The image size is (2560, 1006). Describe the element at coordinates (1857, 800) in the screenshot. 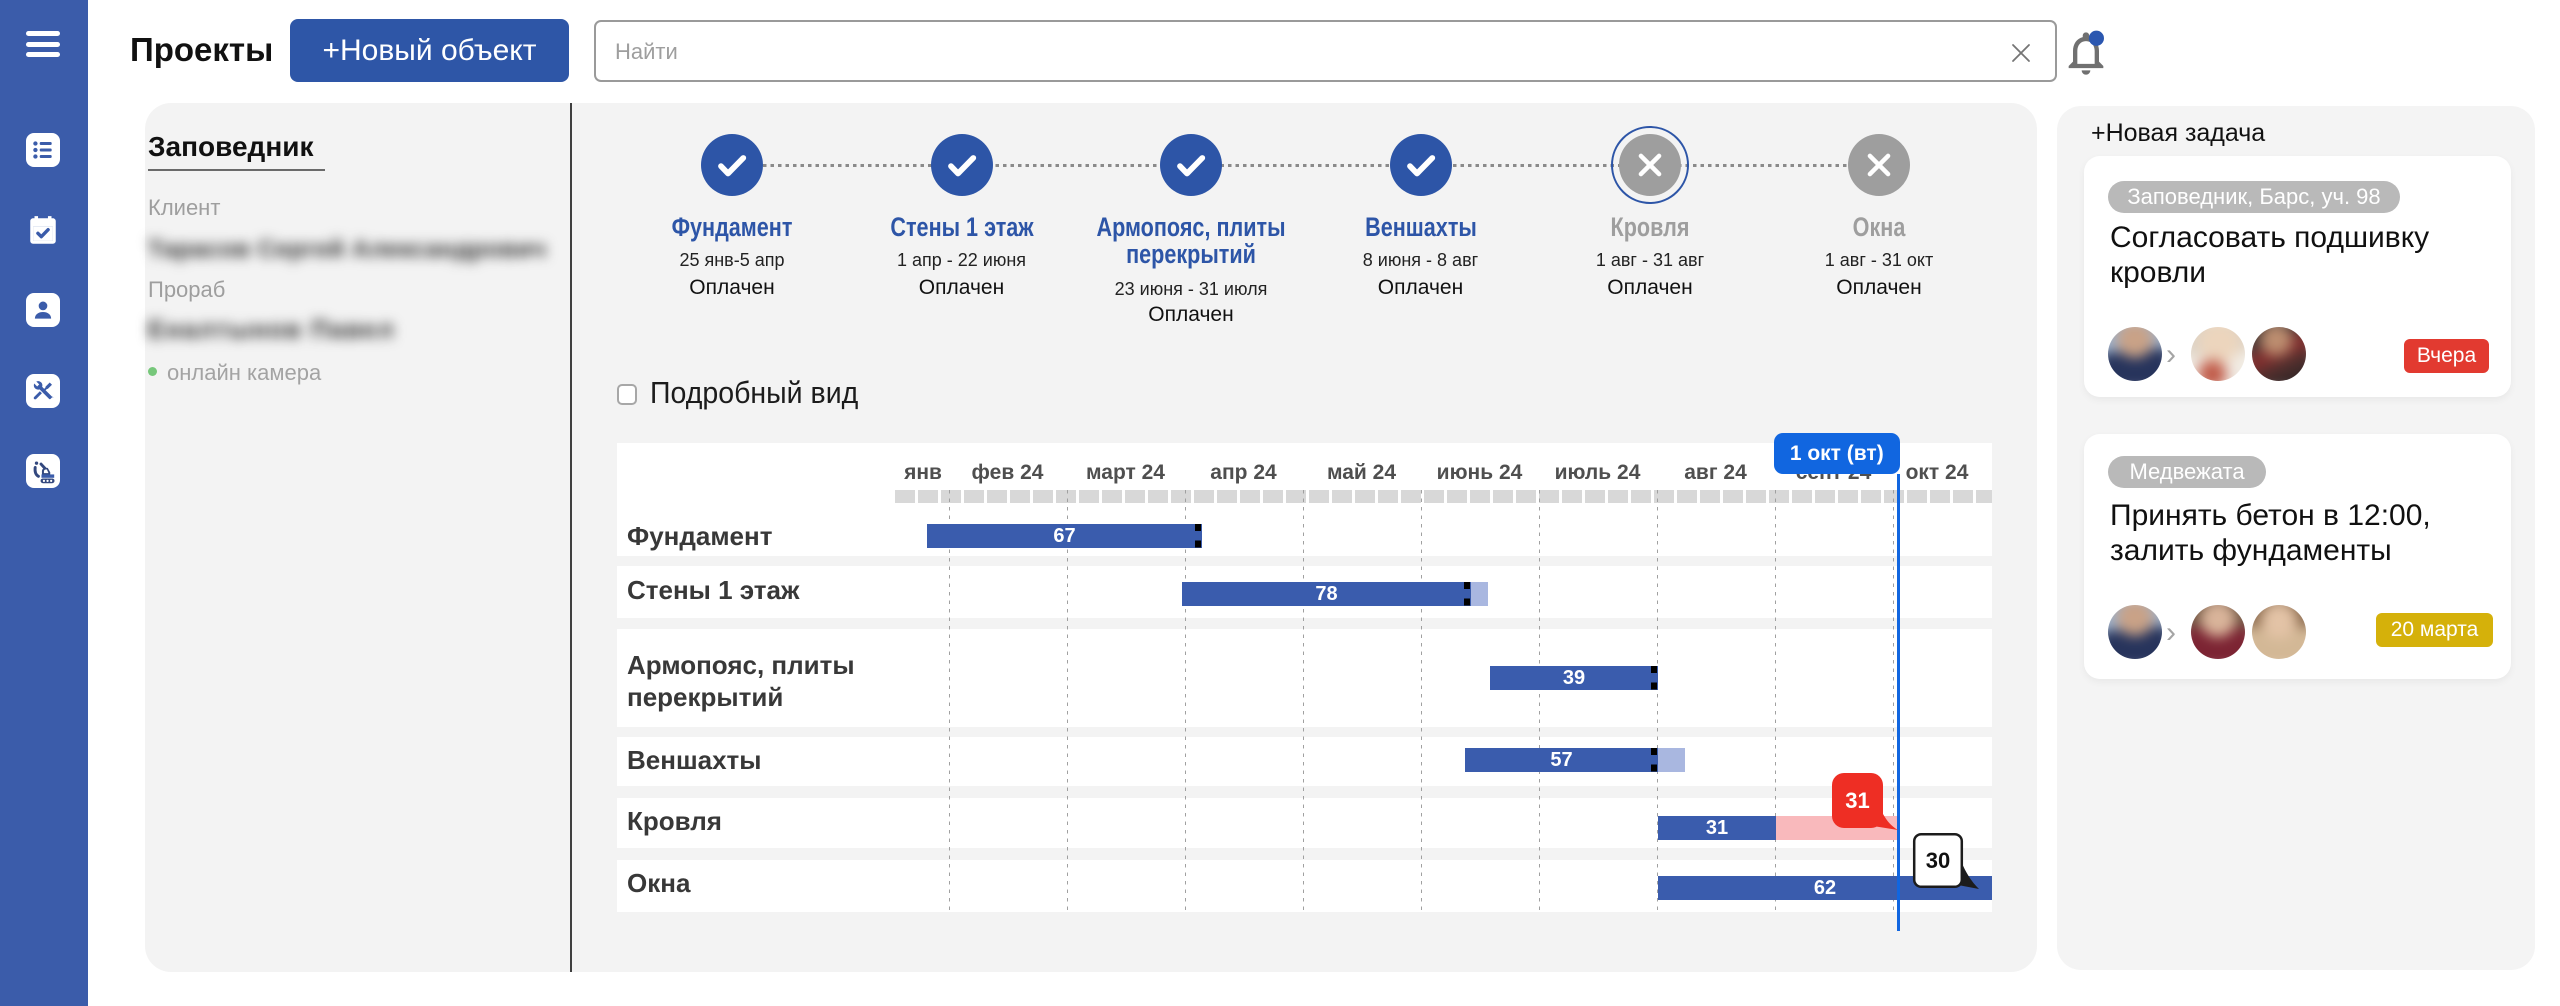

I see `svg-text: 31` at that location.